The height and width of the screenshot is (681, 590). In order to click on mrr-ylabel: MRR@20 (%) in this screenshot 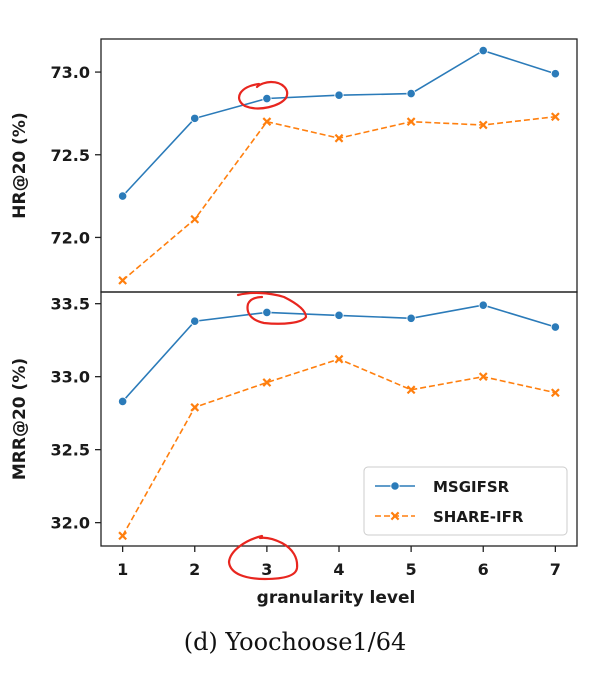, I will do `click(20, 419)`.